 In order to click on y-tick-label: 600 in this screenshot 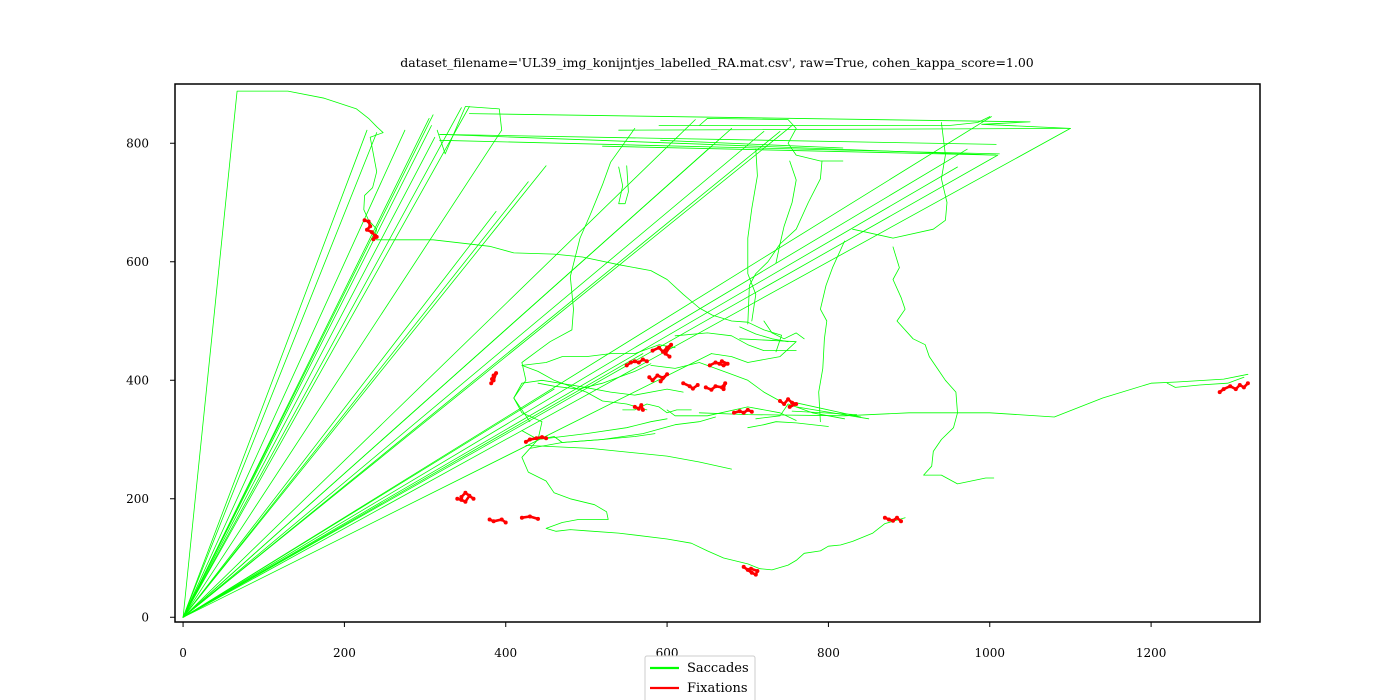, I will do `click(137, 262)`.